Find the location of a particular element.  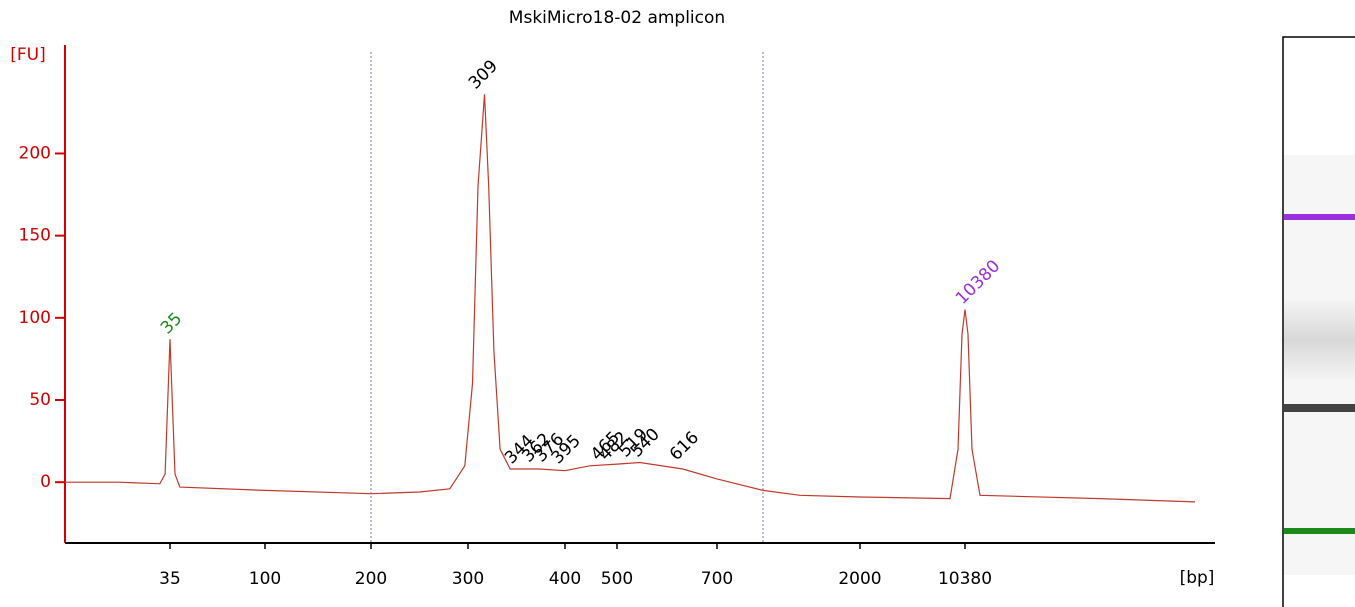

x-tick-label: 35 is located at coordinates (170, 579).